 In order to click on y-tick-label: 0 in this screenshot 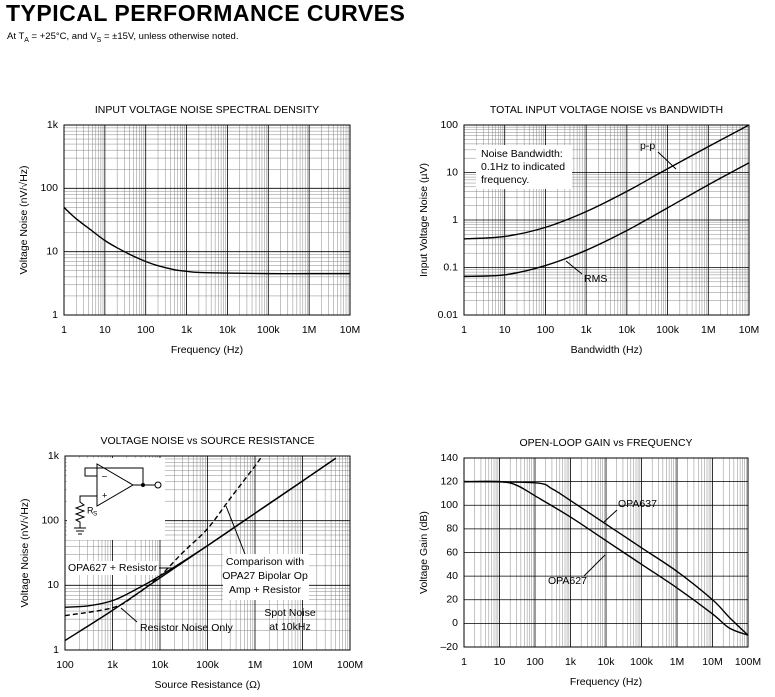, I will do `click(455, 623)`.